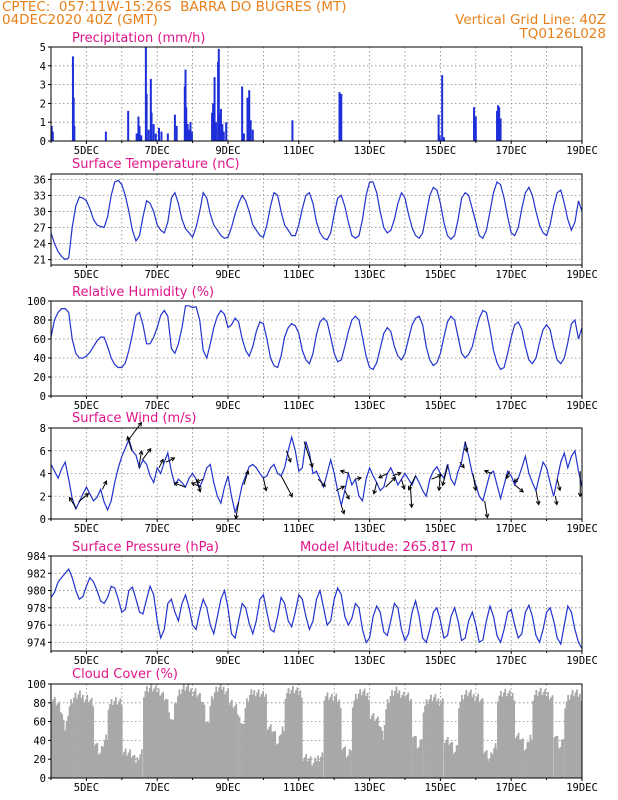 The width and height of the screenshot is (618, 800). What do you see at coordinates (370, 661) in the screenshot?
I see `pres-xtick-label: 13DEC` at bounding box center [370, 661].